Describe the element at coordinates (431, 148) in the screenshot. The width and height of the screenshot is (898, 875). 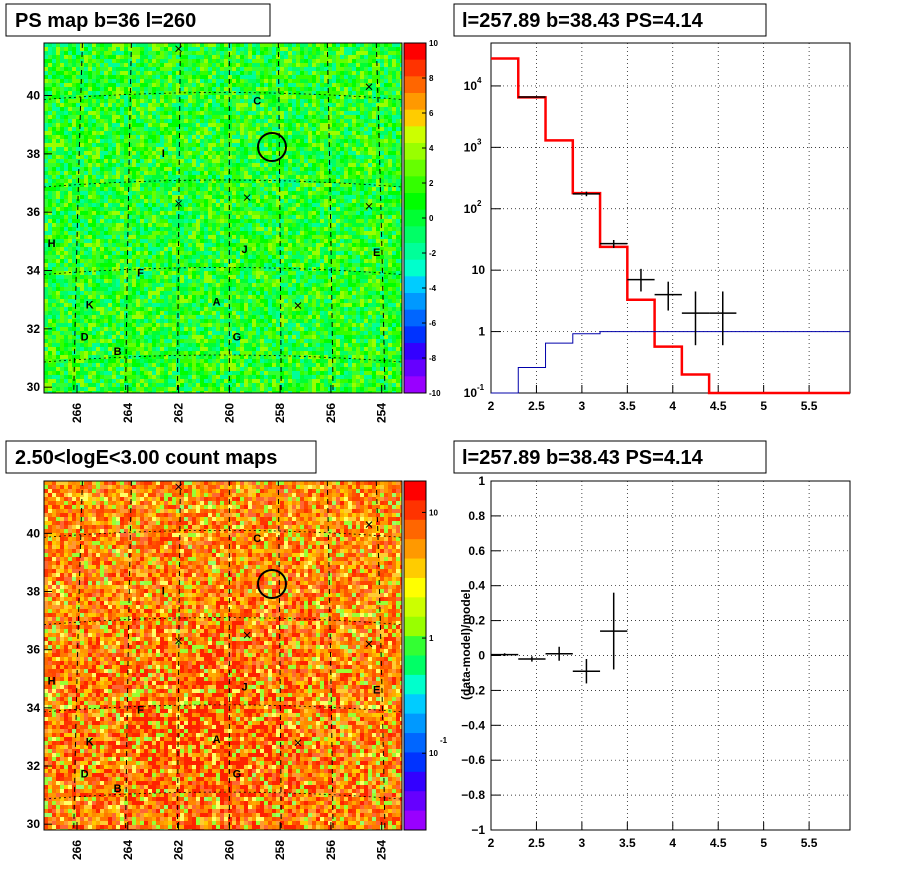
I see `colorbar-tick-label: 4` at that location.